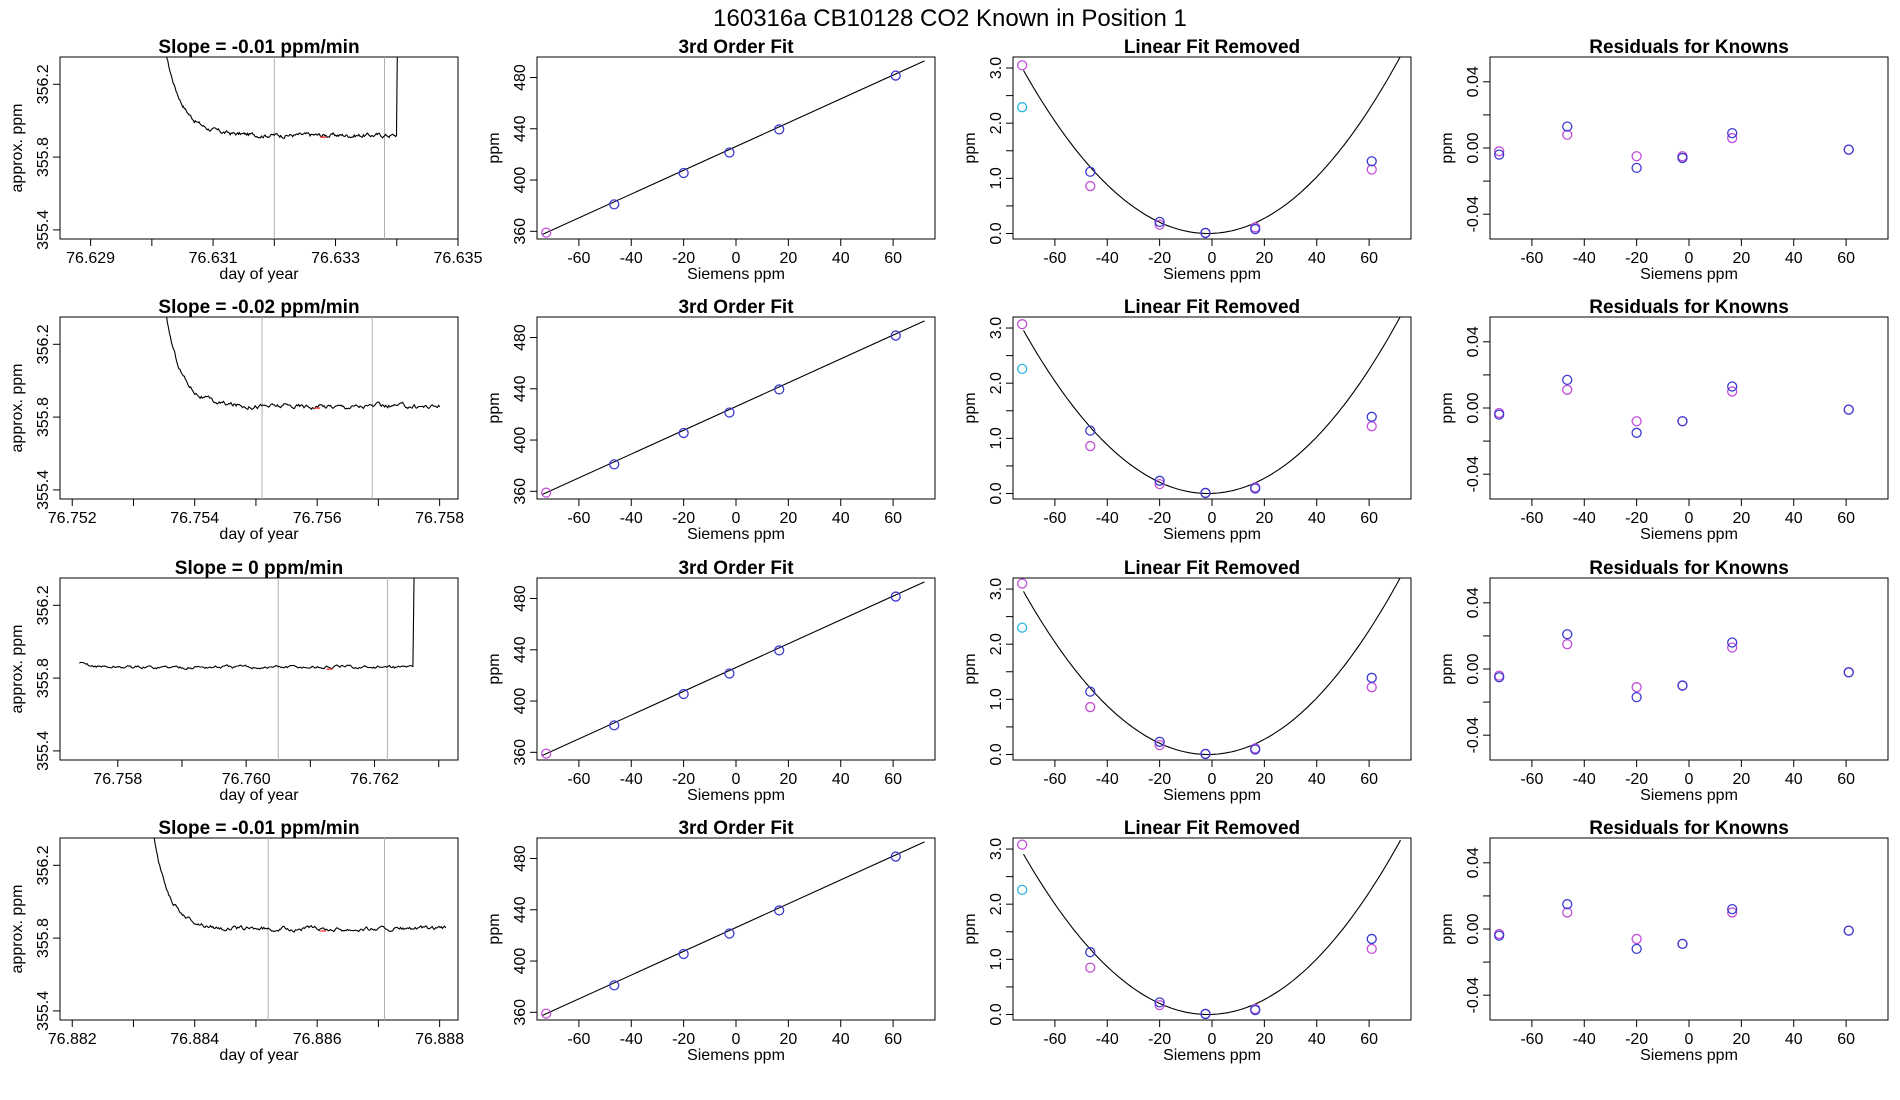  What do you see at coordinates (43, 344) in the screenshot?
I see `y-tick-label: 356.2` at bounding box center [43, 344].